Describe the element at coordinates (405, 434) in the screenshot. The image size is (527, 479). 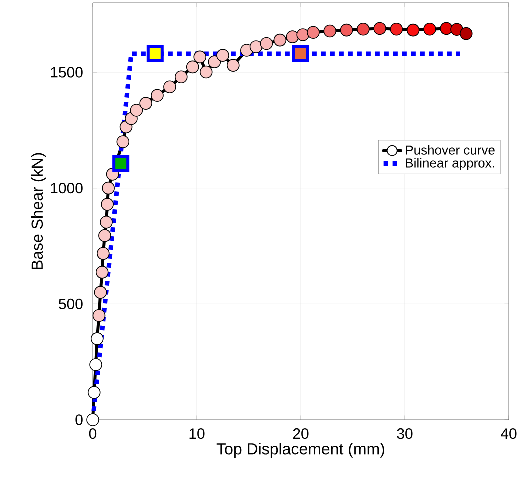
I see `x-tick-label: 30` at that location.